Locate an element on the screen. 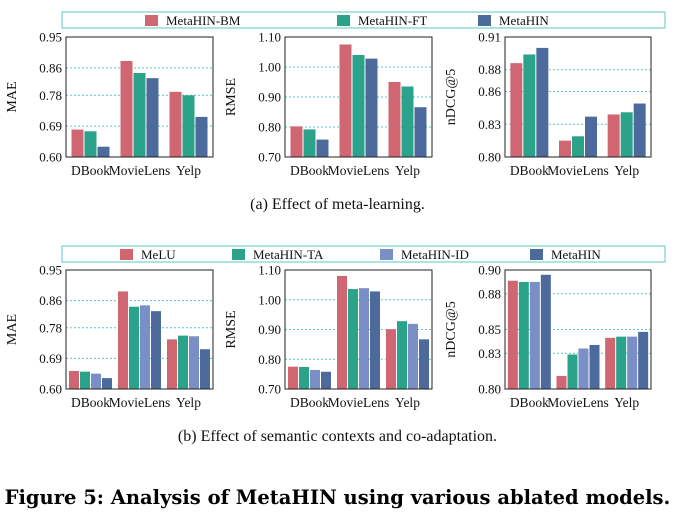 This screenshot has width=675, height=527. y-tick-label: 1.10 is located at coordinates (269, 37).